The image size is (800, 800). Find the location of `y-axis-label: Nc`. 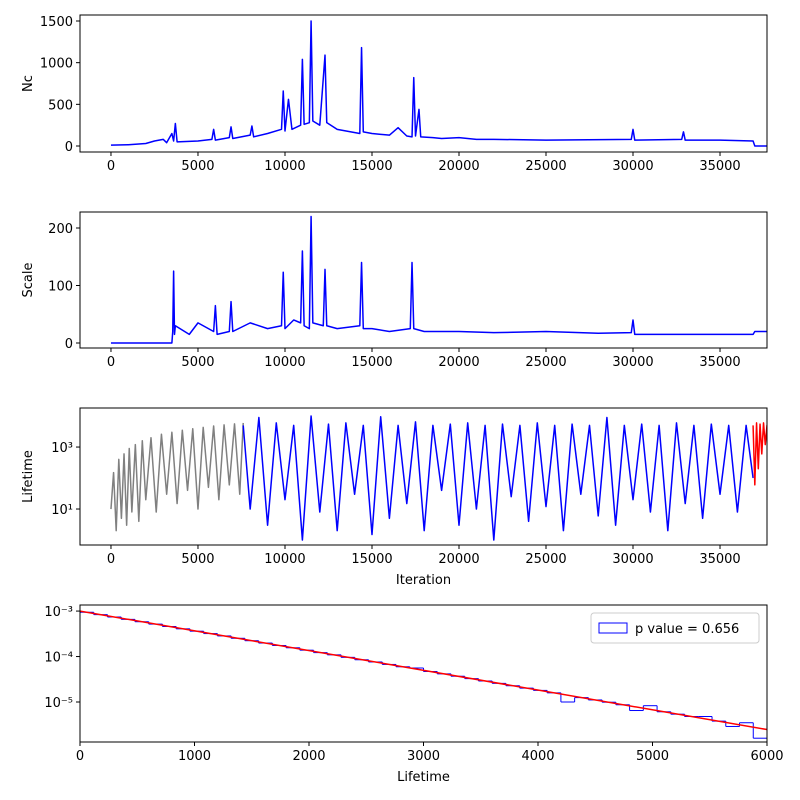

y-axis-label: Nc is located at coordinates (28, 83).